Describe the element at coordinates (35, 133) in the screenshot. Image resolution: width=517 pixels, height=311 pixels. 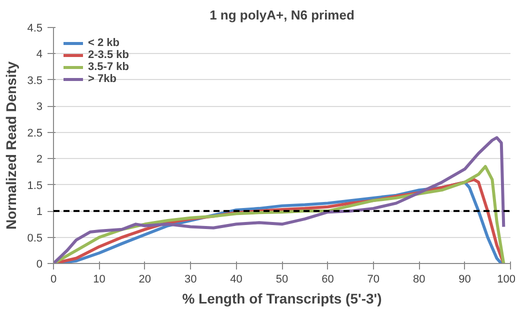
I see `y-tick-label: 2.5` at that location.